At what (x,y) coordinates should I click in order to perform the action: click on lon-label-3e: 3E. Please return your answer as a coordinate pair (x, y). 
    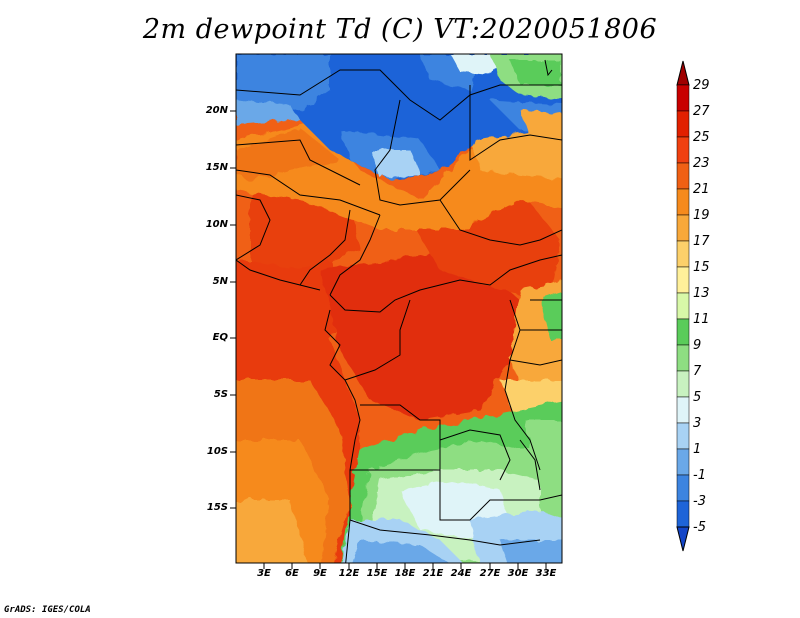
    Looking at the image, I should click on (264, 573).